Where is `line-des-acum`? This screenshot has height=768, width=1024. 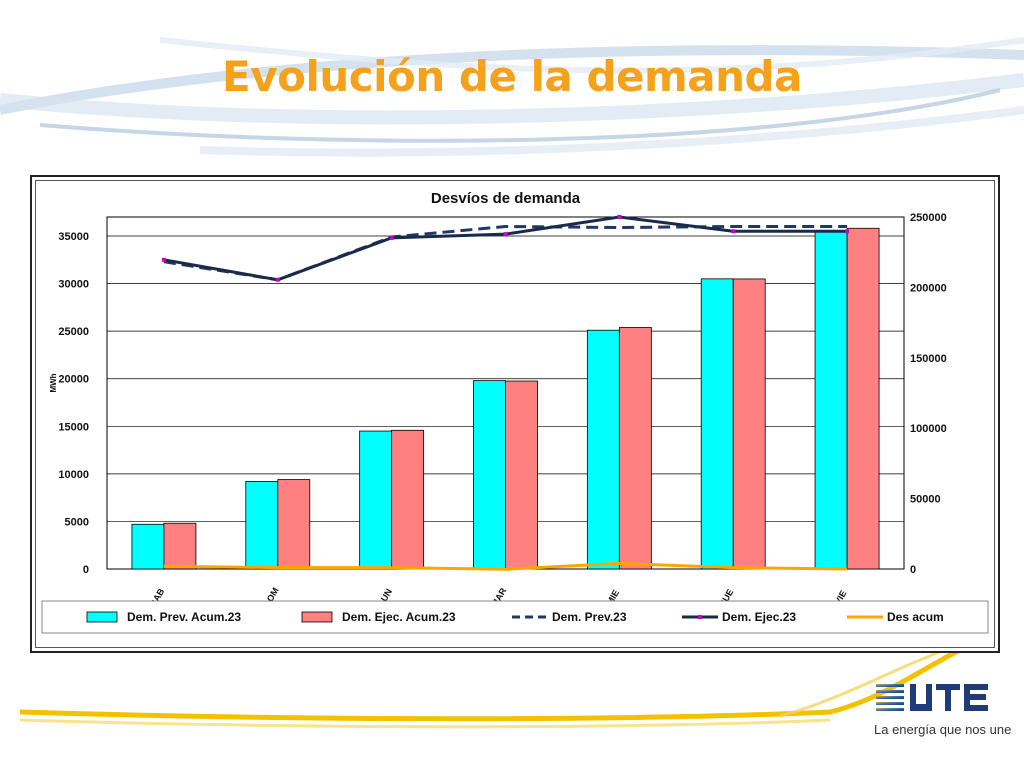 line-des-acum is located at coordinates (505, 566).